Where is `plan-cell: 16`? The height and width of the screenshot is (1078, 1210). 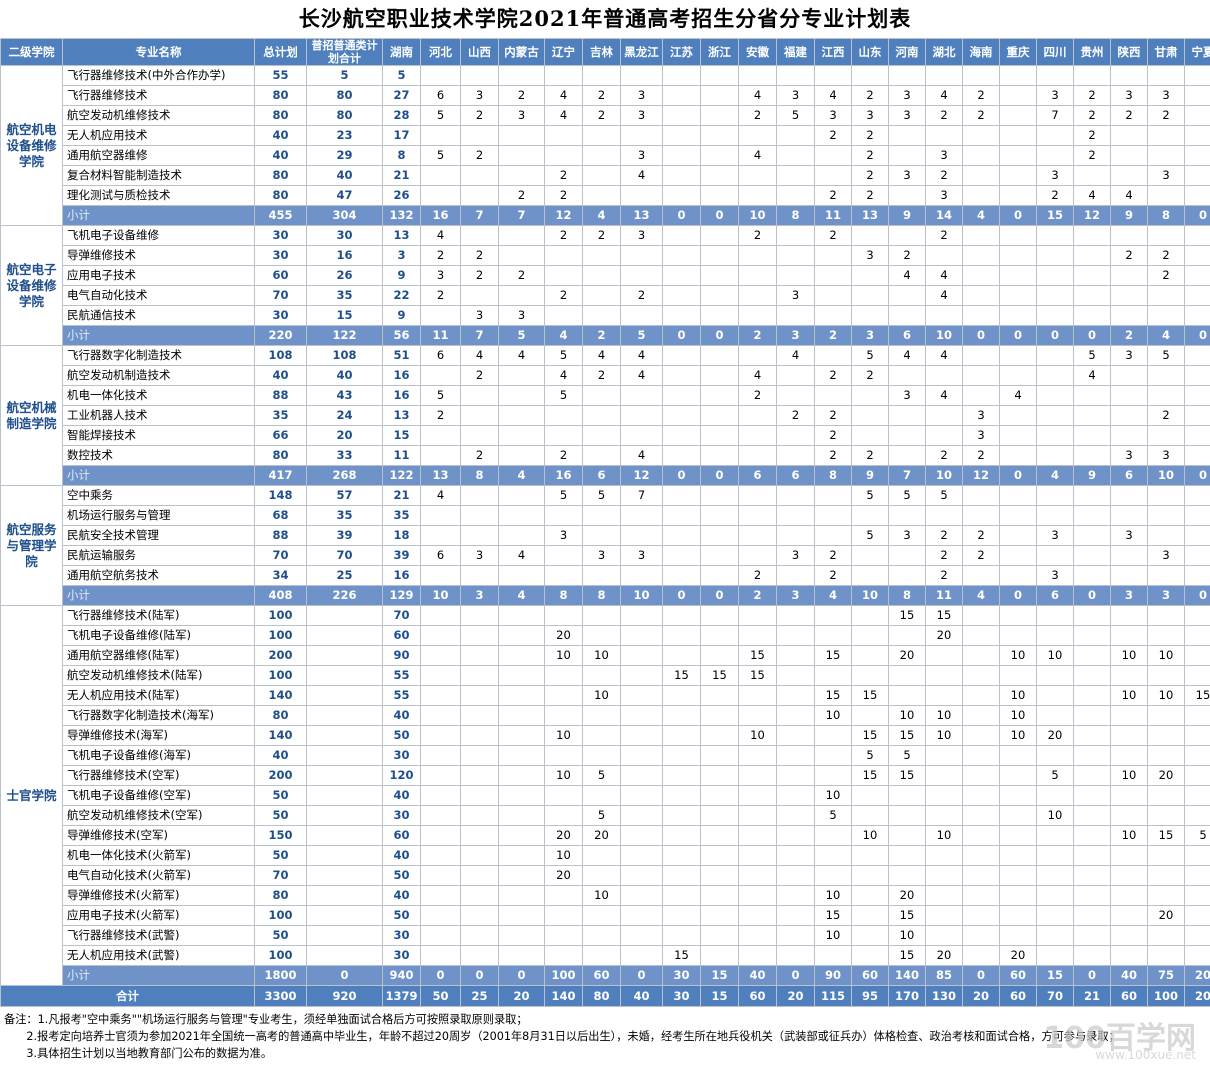 plan-cell: 16 is located at coordinates (401, 395).